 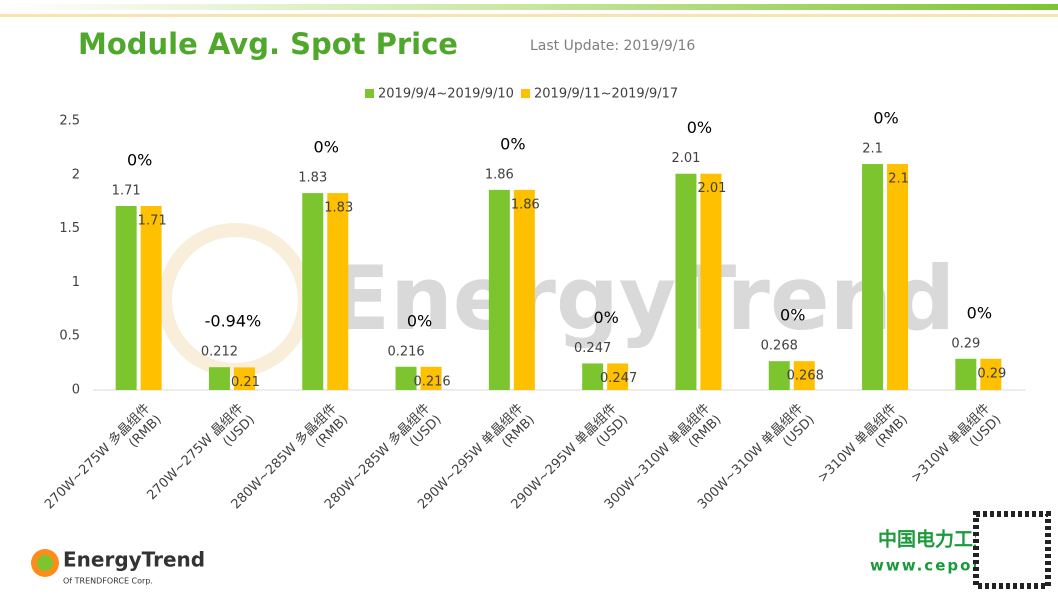 I want to click on logo-icon-inner, so click(x=45, y=563).